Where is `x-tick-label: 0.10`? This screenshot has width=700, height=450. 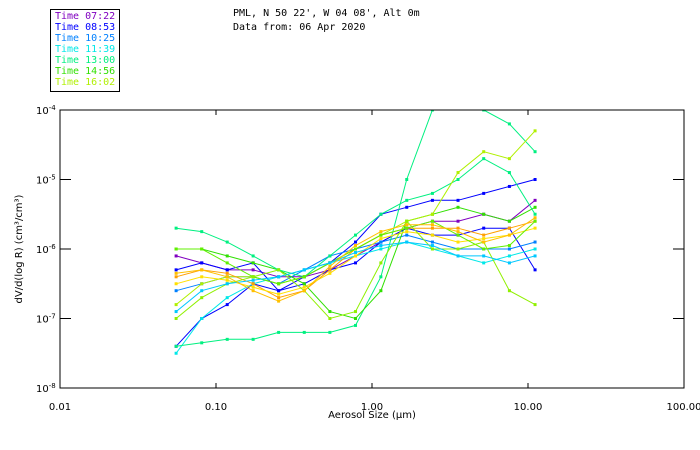 x-tick-label: 0.10 is located at coordinates (216, 407).